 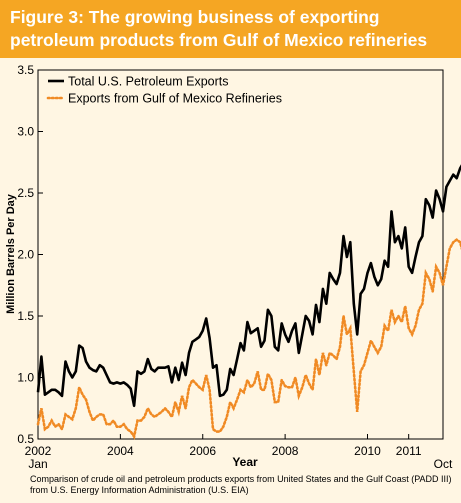 What do you see at coordinates (25, 255) in the screenshot?
I see `y-tick-label: 2.0` at bounding box center [25, 255].